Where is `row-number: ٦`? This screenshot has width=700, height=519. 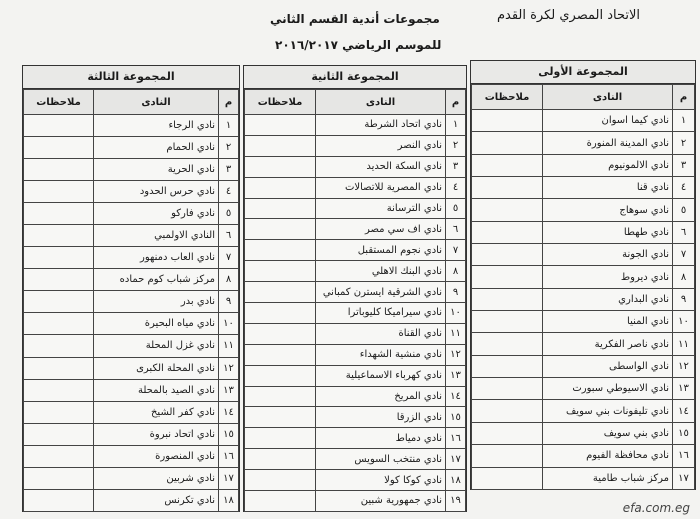
row-number: ٦ is located at coordinates (455, 229).